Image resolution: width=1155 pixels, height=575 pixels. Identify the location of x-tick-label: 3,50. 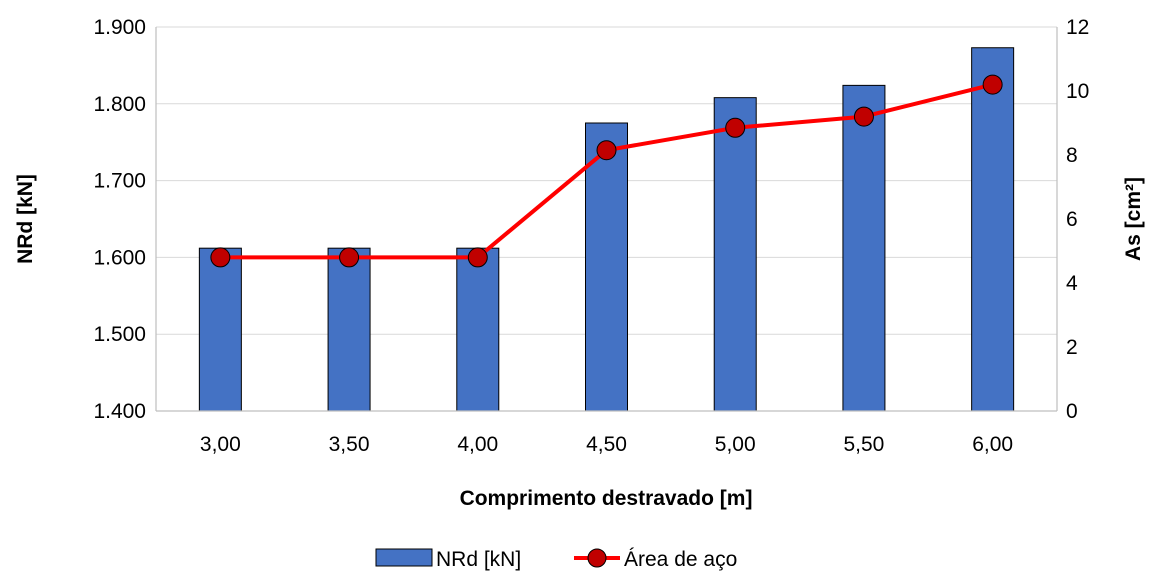
(349, 444).